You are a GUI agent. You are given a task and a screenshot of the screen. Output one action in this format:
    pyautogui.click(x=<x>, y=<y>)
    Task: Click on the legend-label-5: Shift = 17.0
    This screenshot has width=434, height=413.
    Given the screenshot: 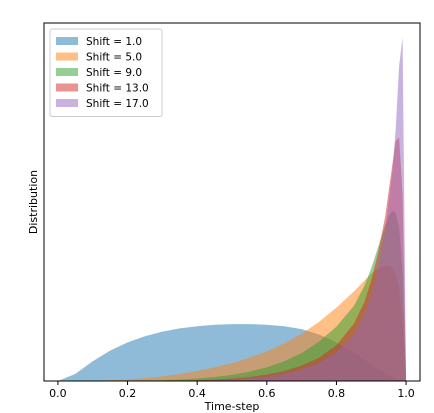 What is the action you would take?
    pyautogui.click(x=117, y=104)
    